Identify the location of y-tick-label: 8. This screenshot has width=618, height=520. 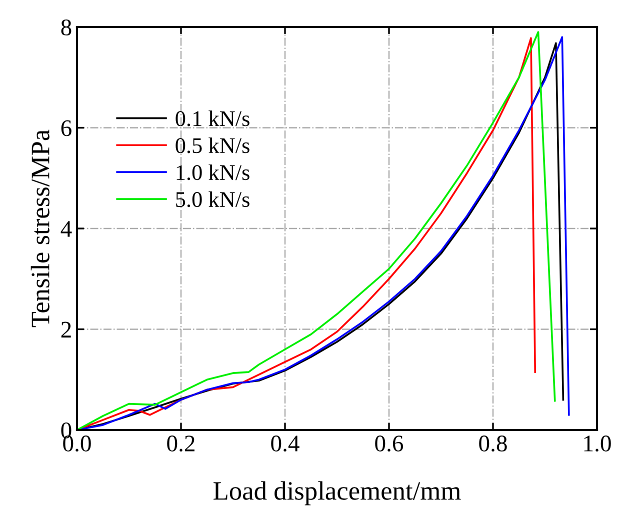
(66, 27).